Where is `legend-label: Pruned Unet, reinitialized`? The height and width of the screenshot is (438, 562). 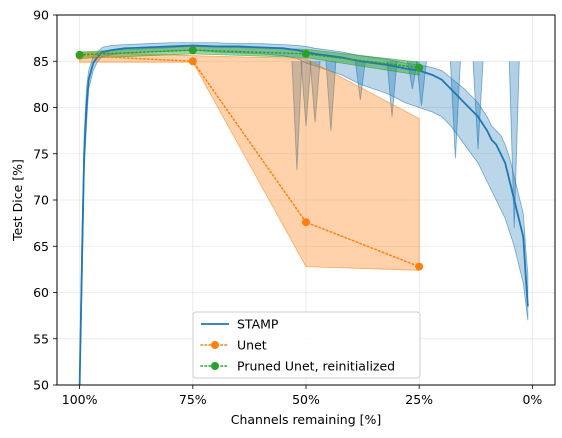
legend-label: Pruned Unet, reinitialized is located at coordinates (316, 366).